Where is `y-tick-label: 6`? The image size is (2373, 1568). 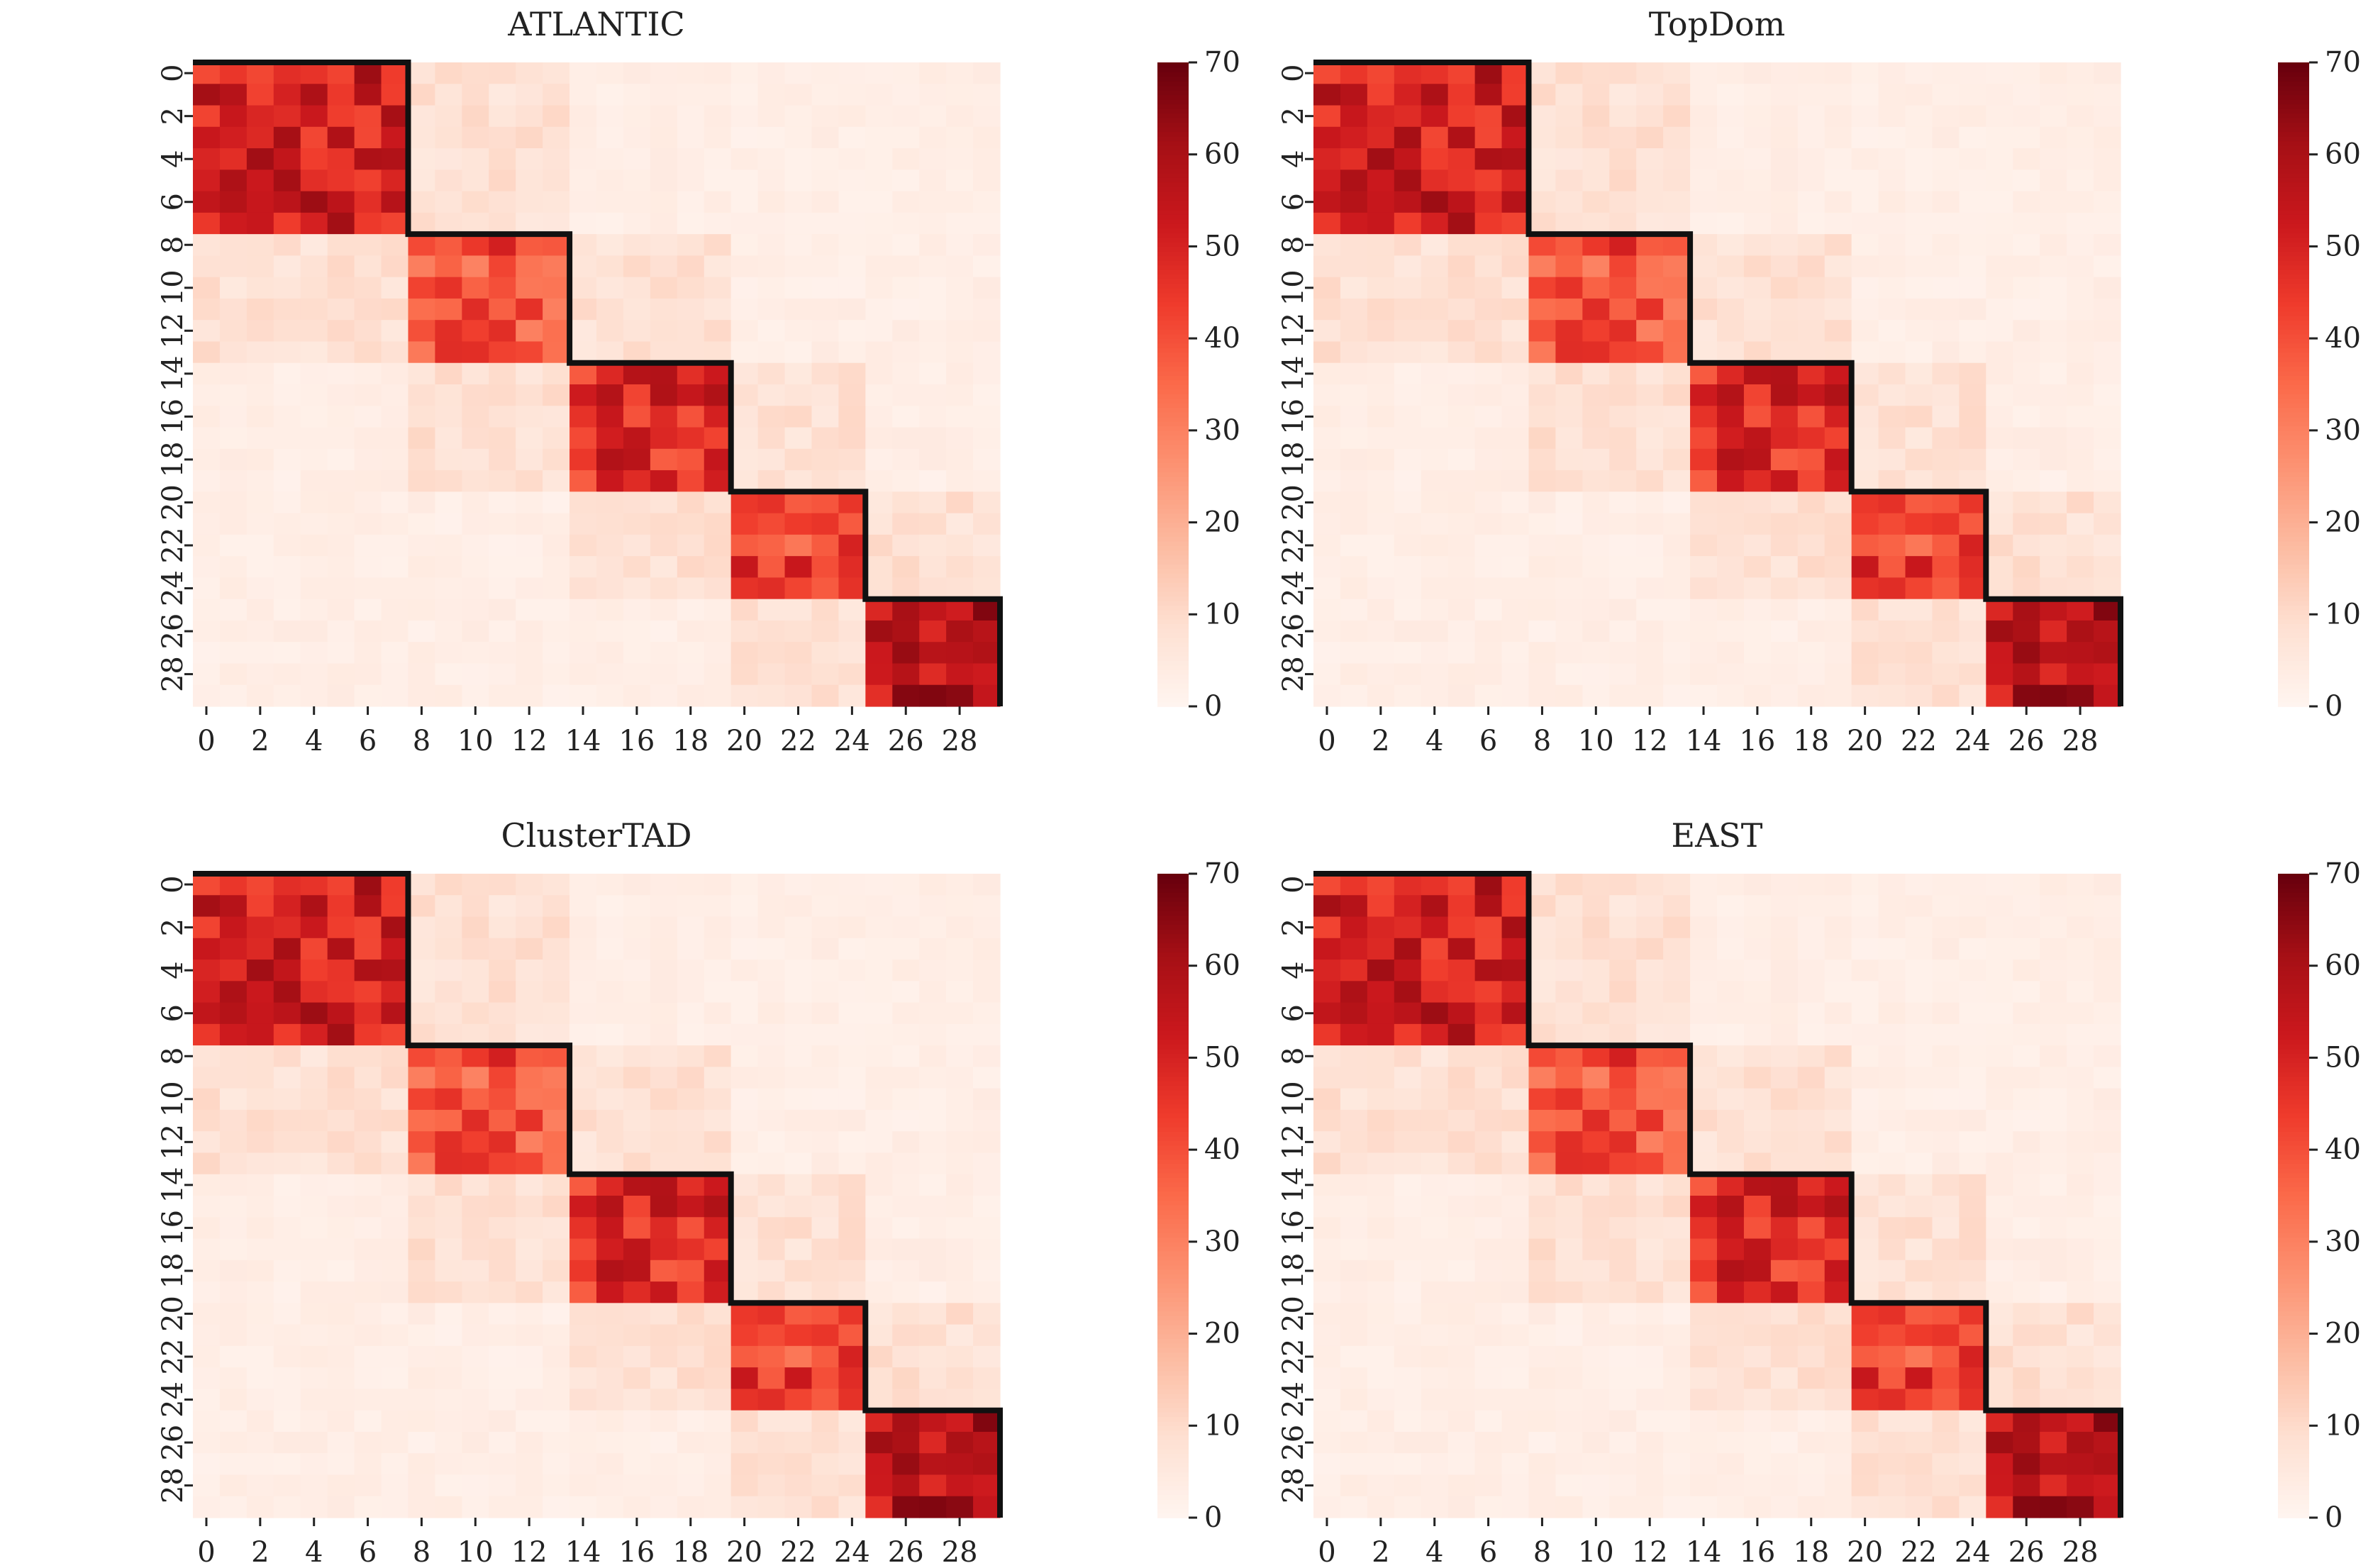
y-tick-label: 6 is located at coordinates (1293, 202).